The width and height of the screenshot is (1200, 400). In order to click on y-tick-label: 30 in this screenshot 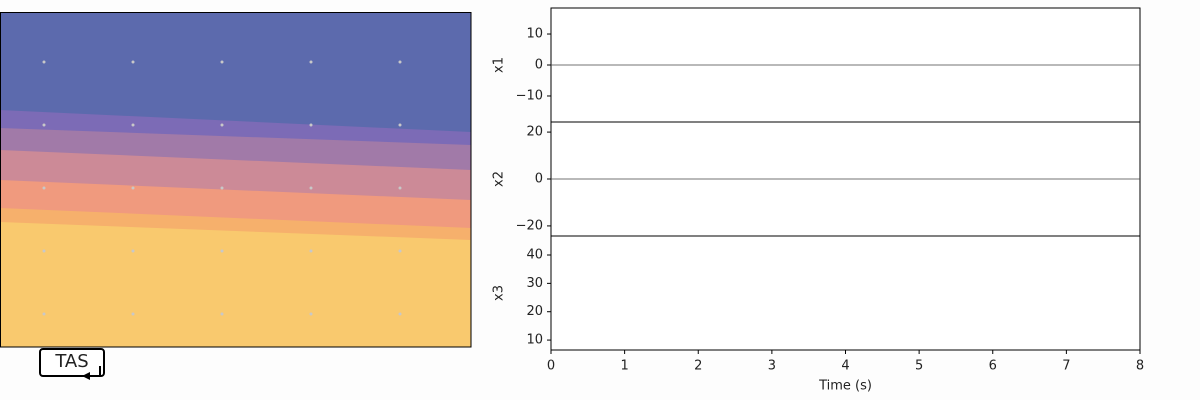, I will do `click(534, 283)`.